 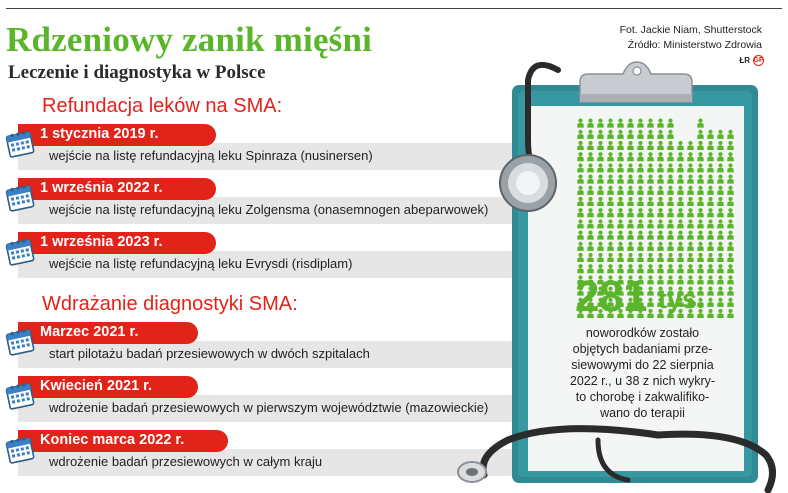 I want to click on publisher-logo: ŁR GP, so click(x=751, y=60).